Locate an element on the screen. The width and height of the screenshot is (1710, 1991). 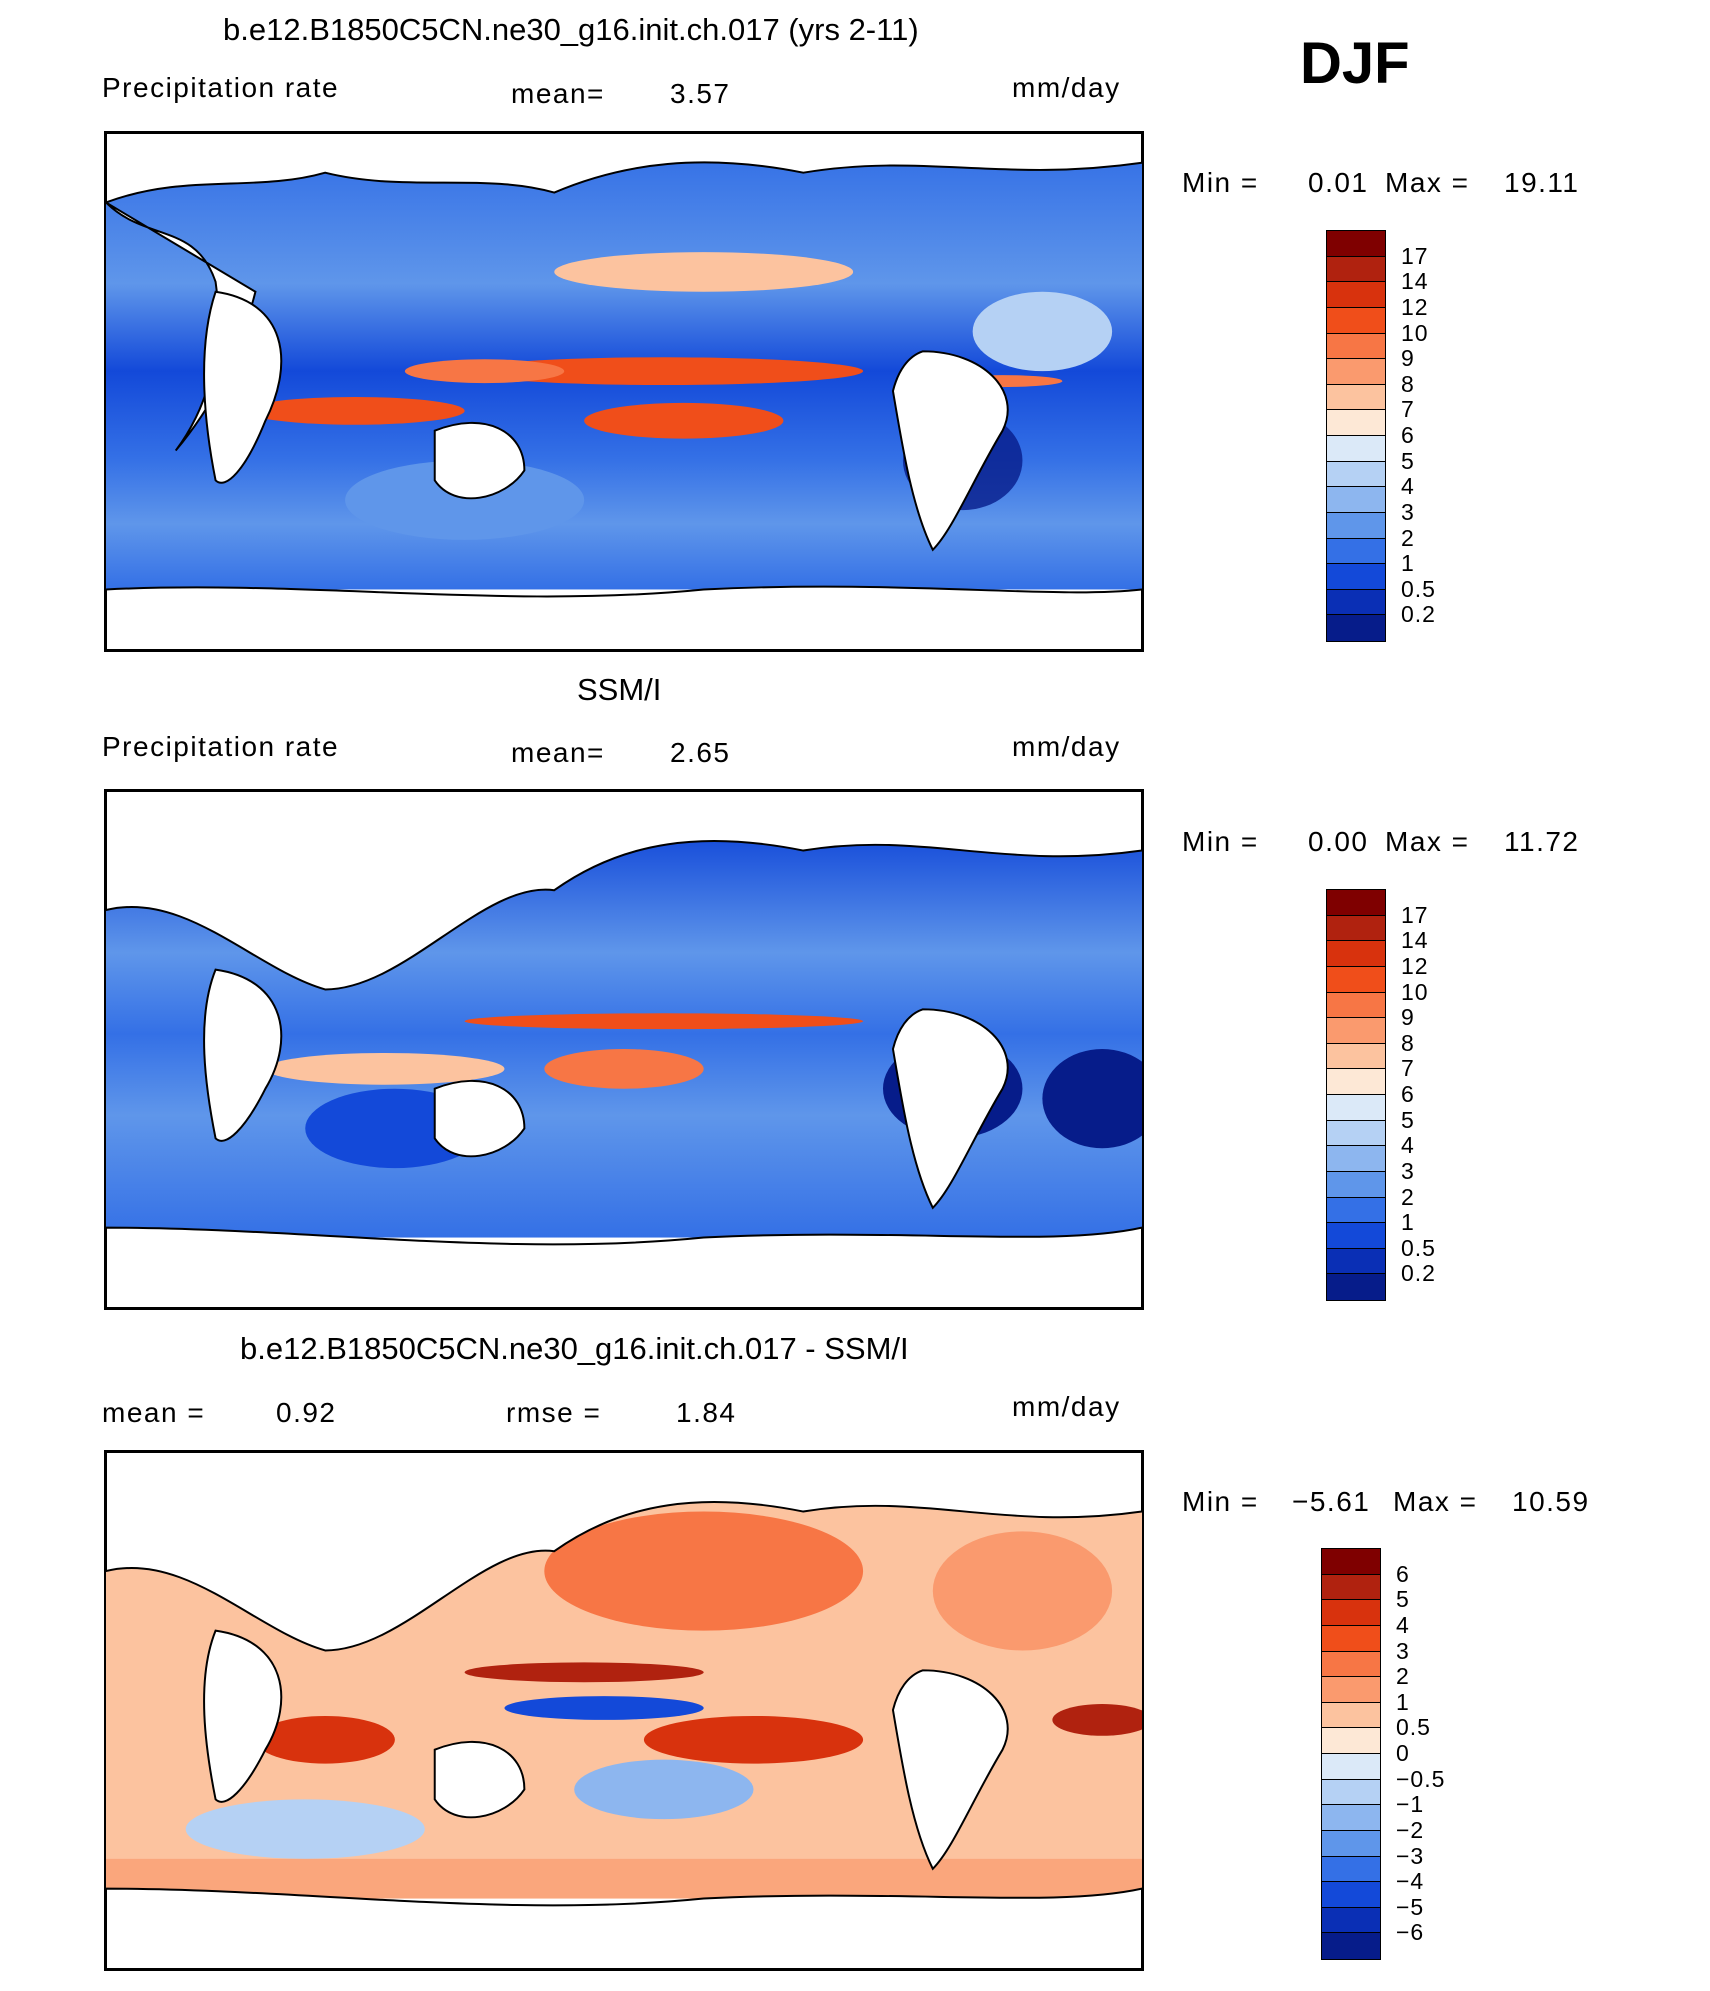
colorbar-tick-label: 17 is located at coordinates (1415, 914).